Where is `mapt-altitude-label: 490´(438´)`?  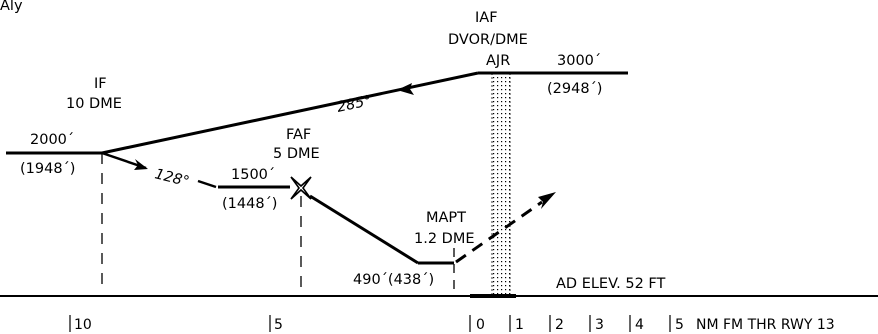 mapt-altitude-label: 490´(438´) is located at coordinates (393, 280).